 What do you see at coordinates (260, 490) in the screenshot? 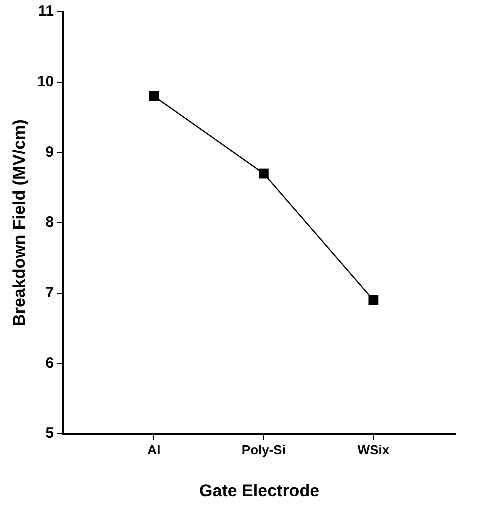
I see `x-axis-title: Gate Electrode` at bounding box center [260, 490].